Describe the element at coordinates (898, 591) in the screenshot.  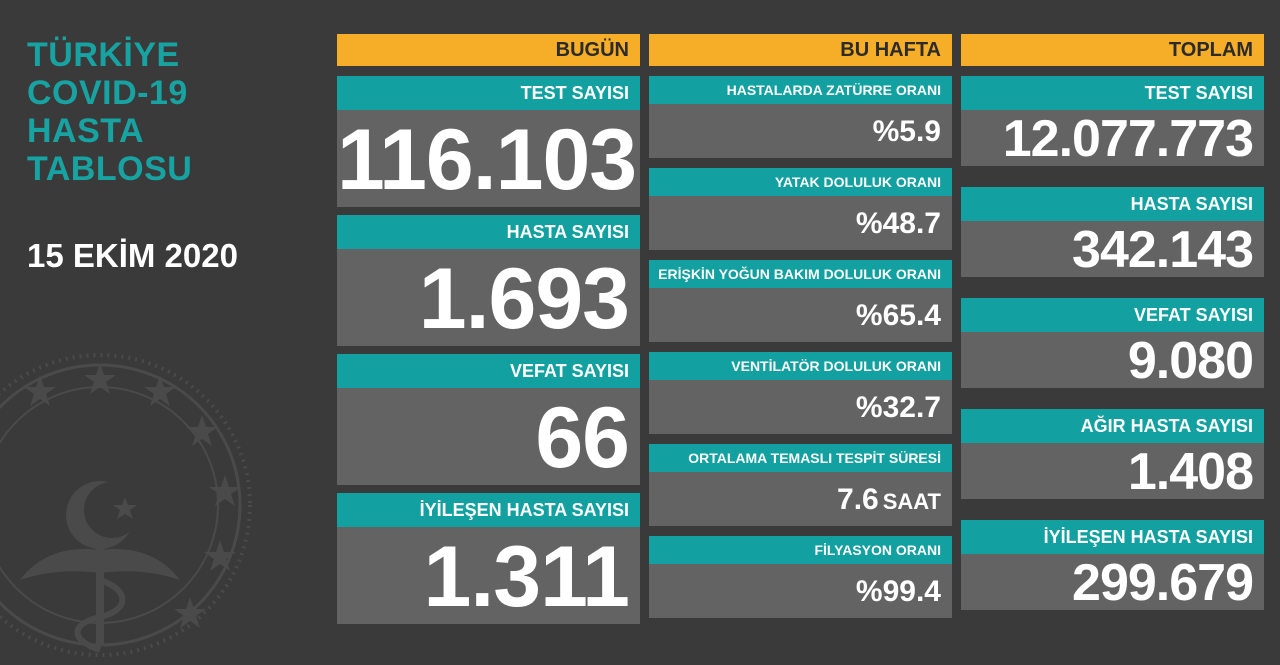
I see `week-filiation-number: %99.4` at that location.